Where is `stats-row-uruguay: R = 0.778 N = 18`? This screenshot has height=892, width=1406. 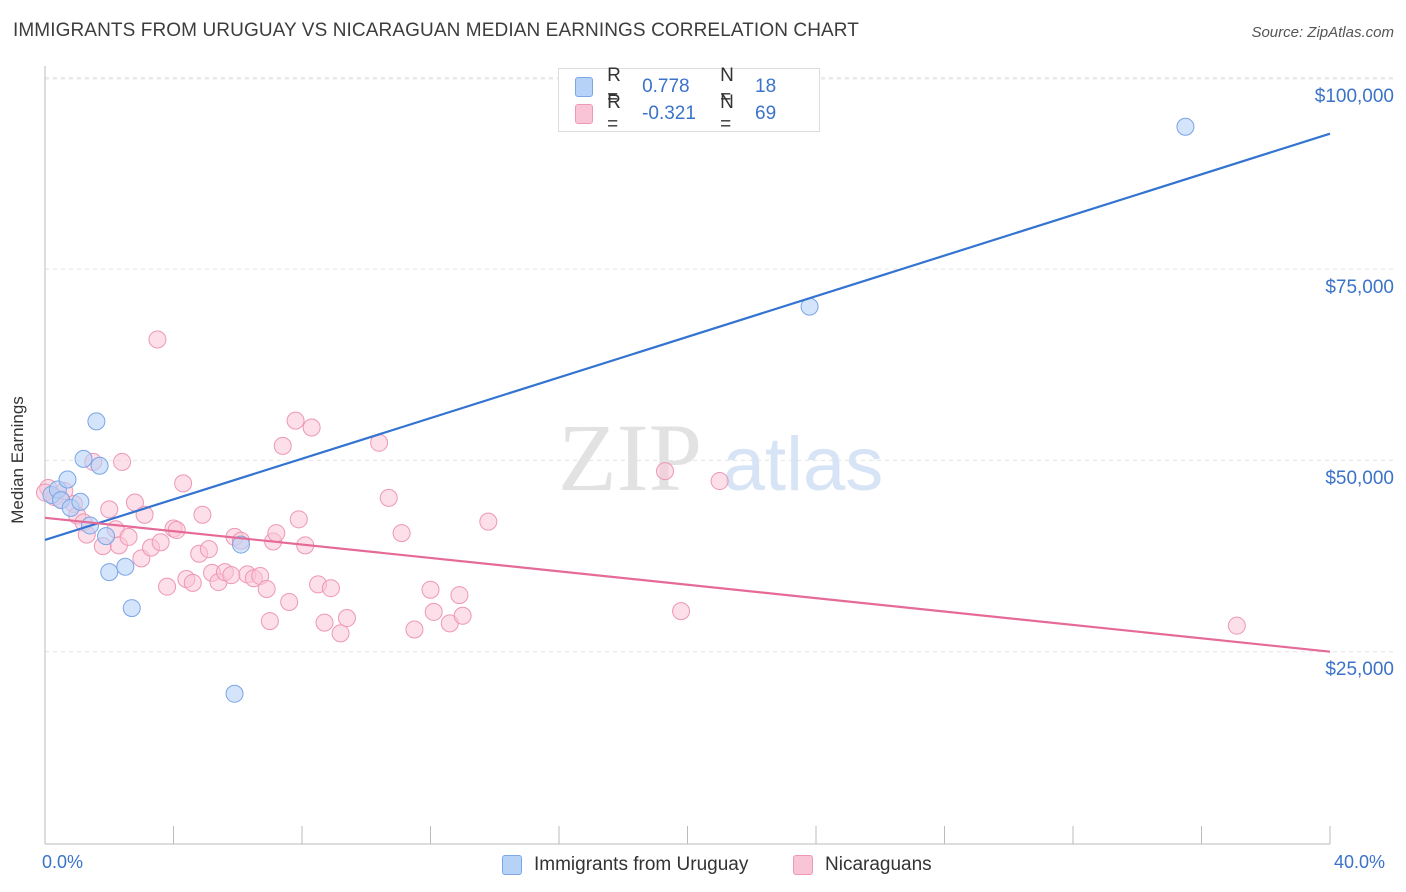 stats-row-uruguay: R = 0.778 N = 18 is located at coordinates (697, 86).